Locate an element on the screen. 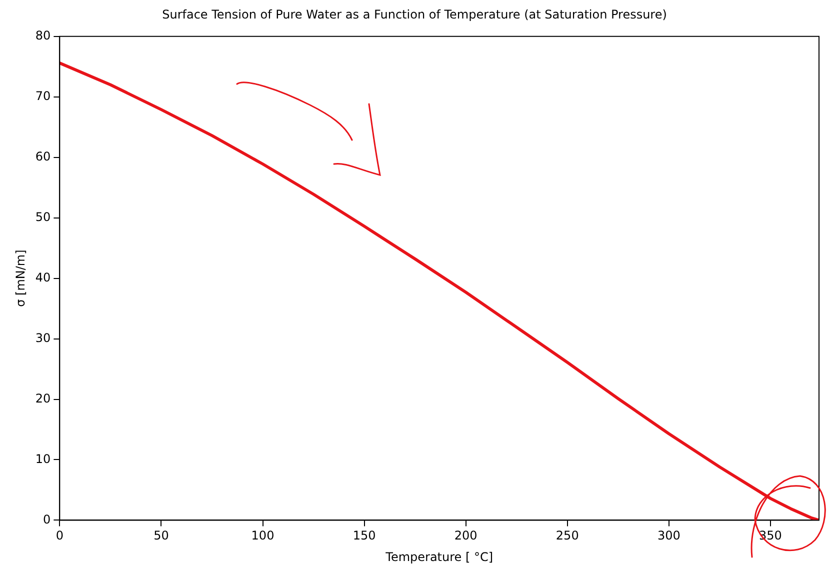 The height and width of the screenshot is (573, 831). y-tick-label: 20 is located at coordinates (43, 398).